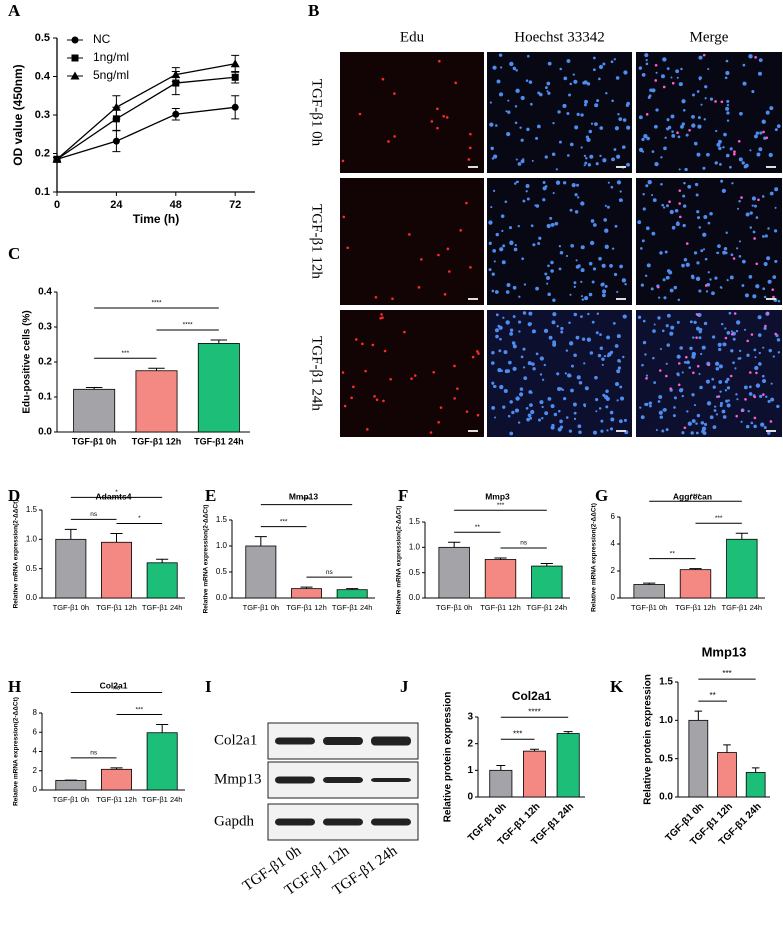  Describe the element at coordinates (343, 822) in the screenshot. I see `blot-band` at that location.